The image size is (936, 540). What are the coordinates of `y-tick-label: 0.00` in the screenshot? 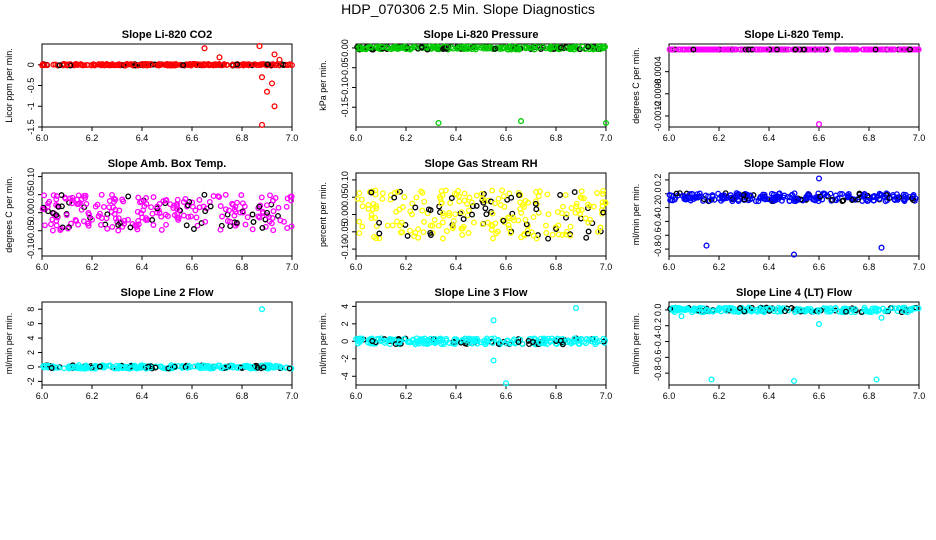 It's located at (345, 48).